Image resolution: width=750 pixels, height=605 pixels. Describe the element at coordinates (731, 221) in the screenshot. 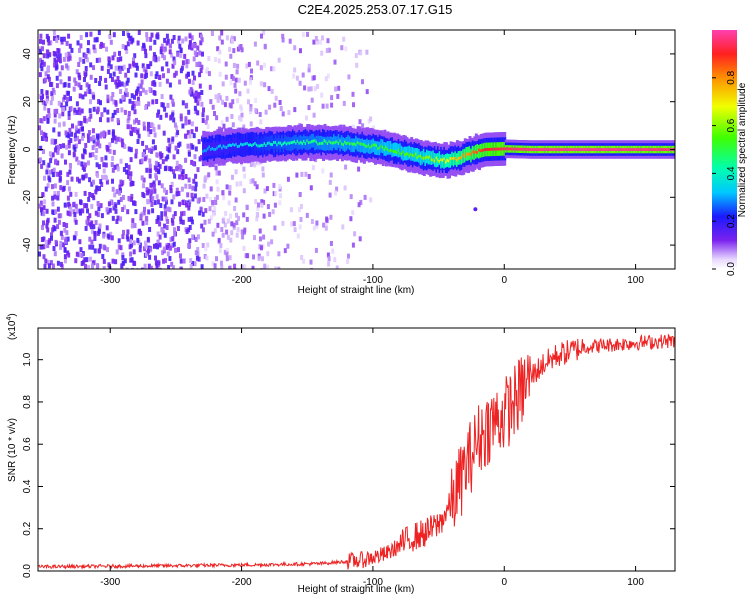

I see `colorbar-tick-label: 0.2` at that location.